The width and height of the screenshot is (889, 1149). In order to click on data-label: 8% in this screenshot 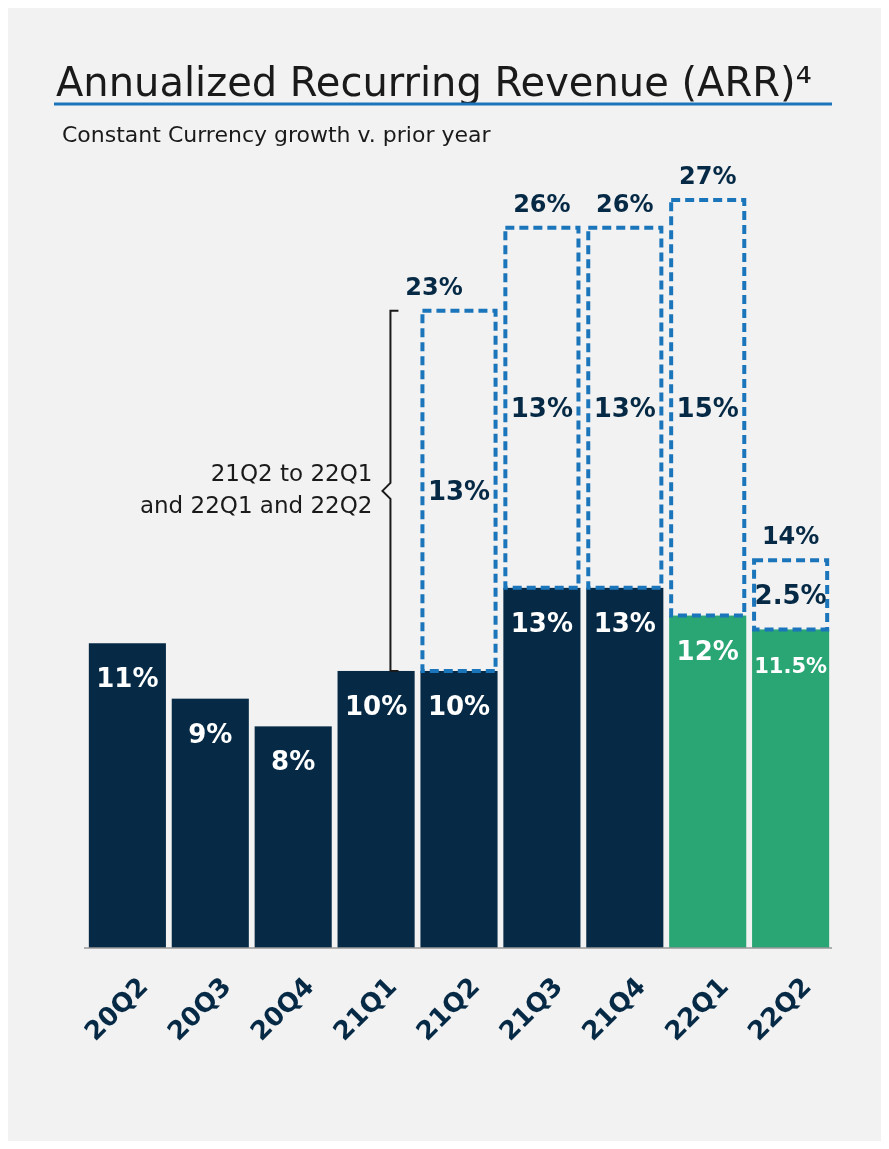, I will do `click(293, 761)`.